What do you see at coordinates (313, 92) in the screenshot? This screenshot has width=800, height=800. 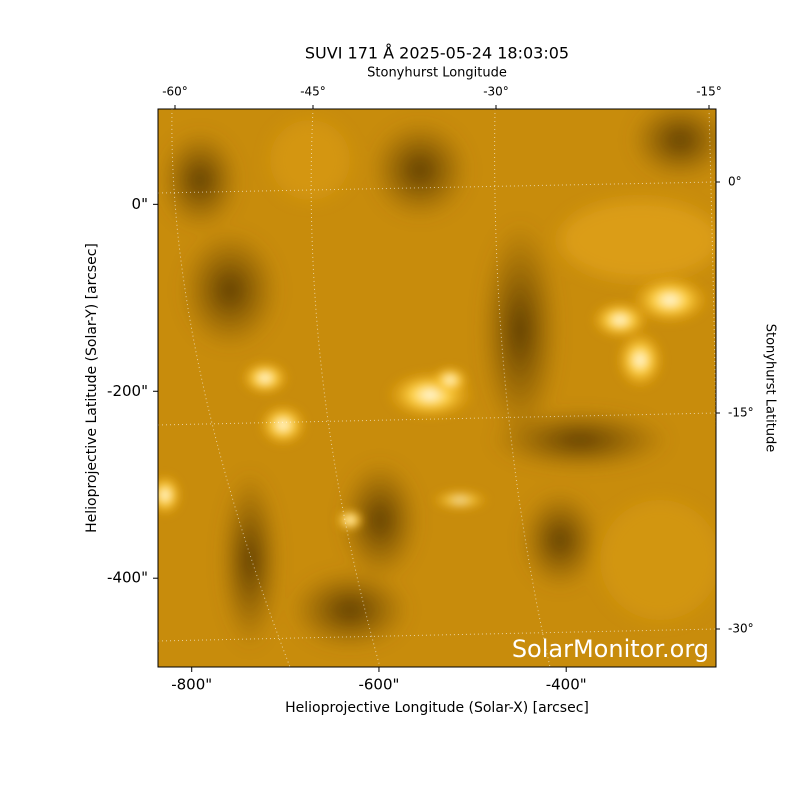 I see `x2-tick-label: -45°` at bounding box center [313, 92].